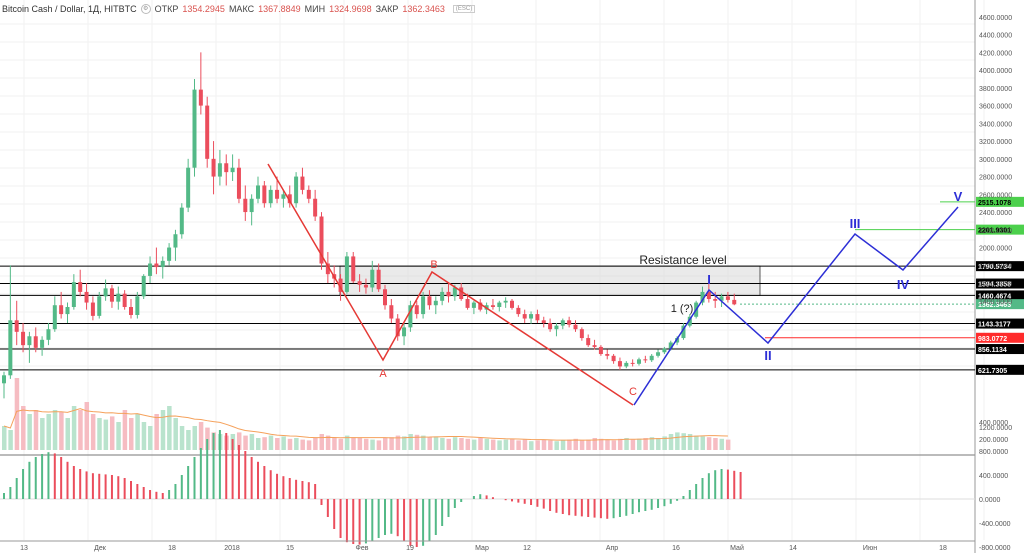  Describe the element at coordinates (992, 350) in the screenshot. I see `price-tag-label: 856.1134` at that location.